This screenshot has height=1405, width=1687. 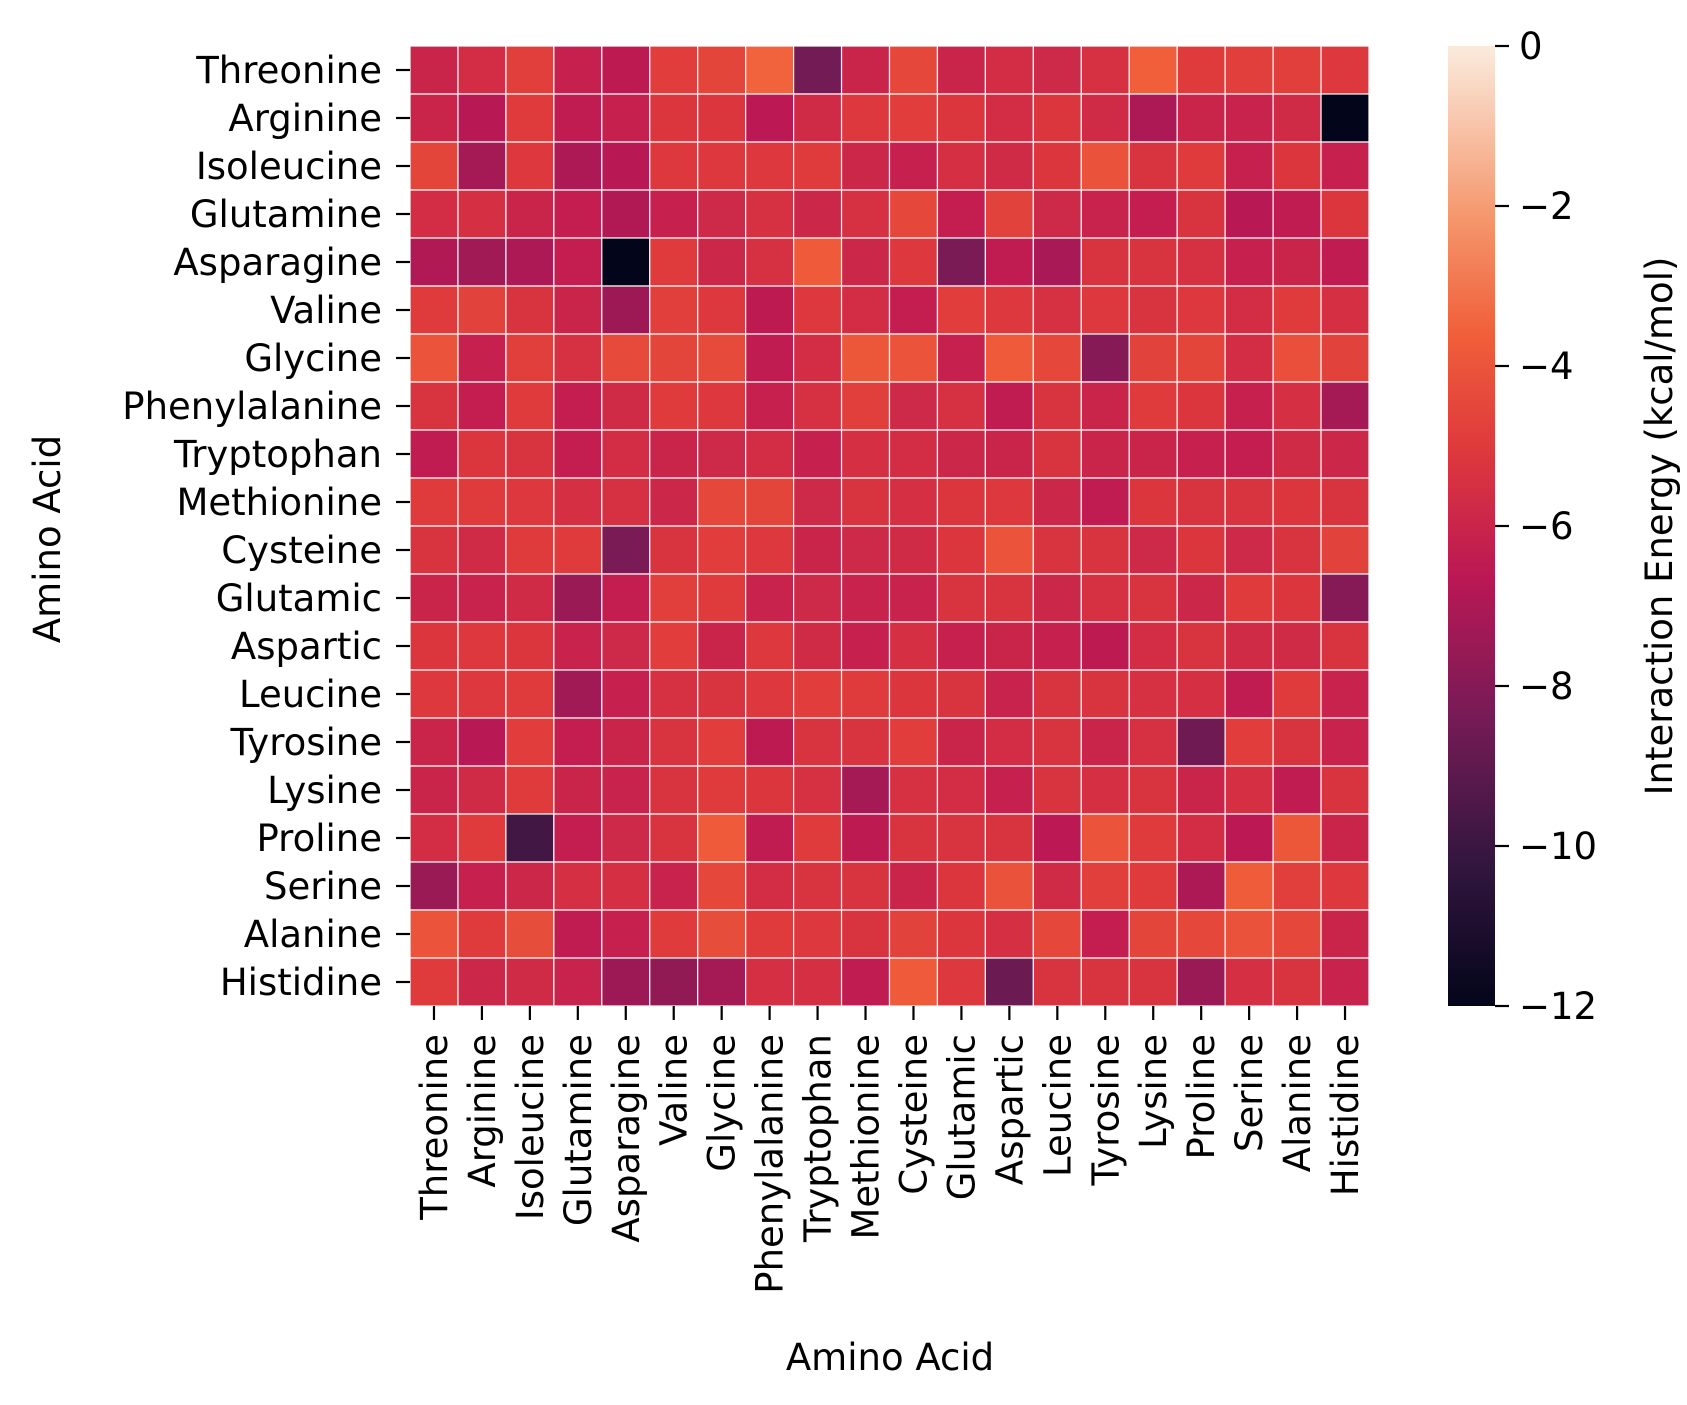 What do you see at coordinates (1105, 1110) in the screenshot?
I see `x-tick-label: Tyrosine` at bounding box center [1105, 1110].